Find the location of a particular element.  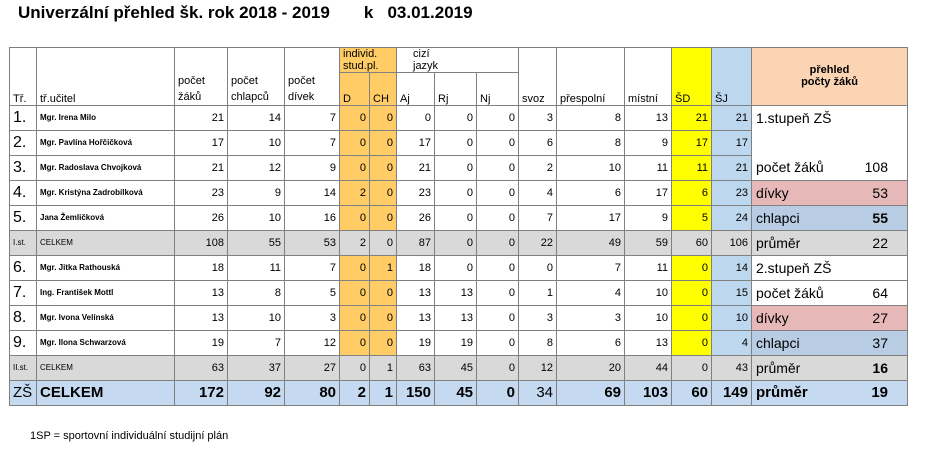

cell-sd: 6 is located at coordinates (691, 192).